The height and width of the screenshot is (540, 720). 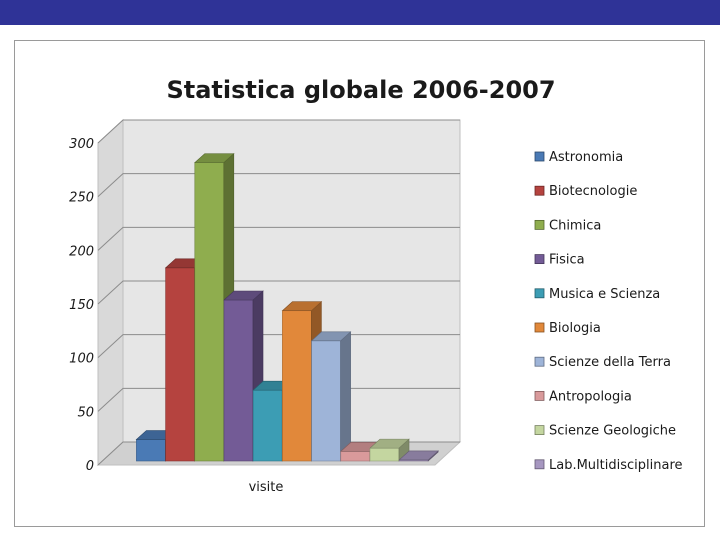 I want to click on y-tick-label: 300, so click(x=81, y=144).